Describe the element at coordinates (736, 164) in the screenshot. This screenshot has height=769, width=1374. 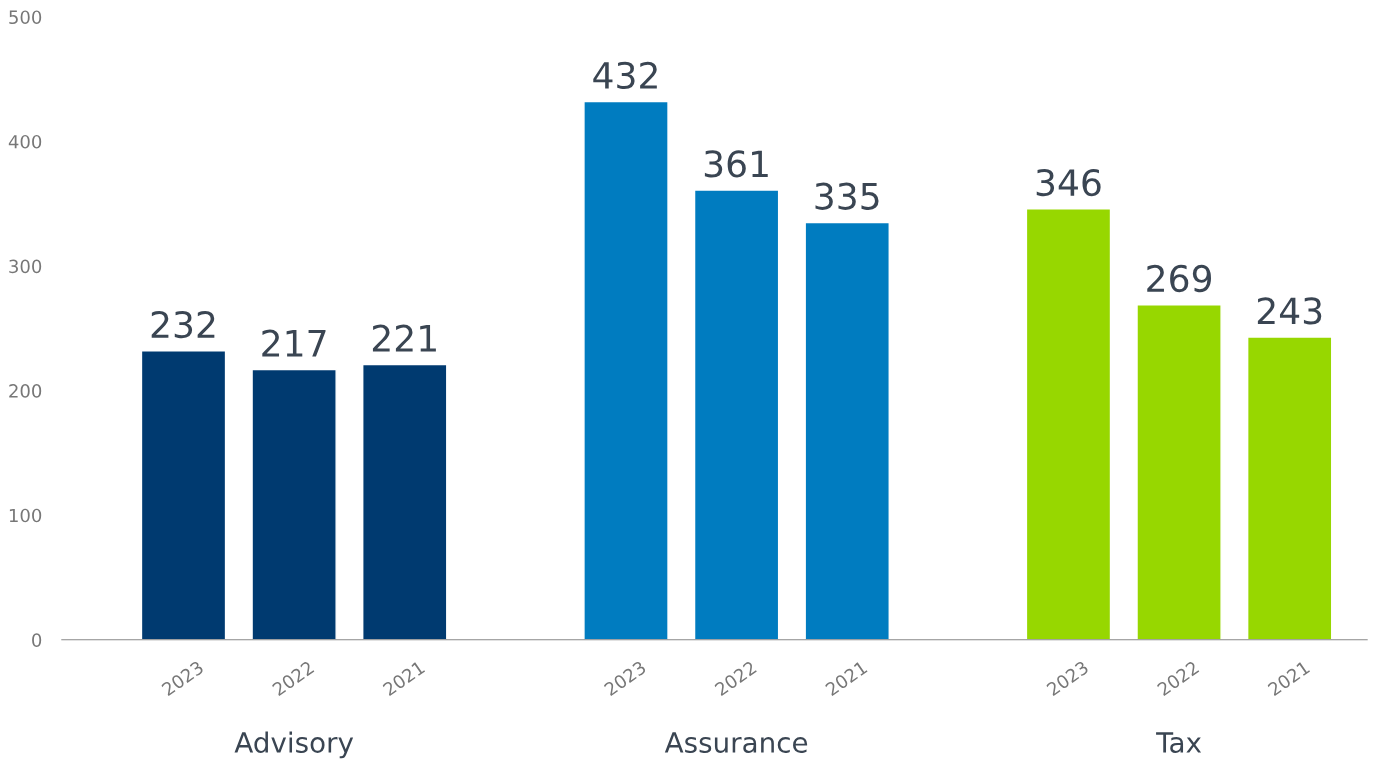
I see `data-label: 361` at that location.